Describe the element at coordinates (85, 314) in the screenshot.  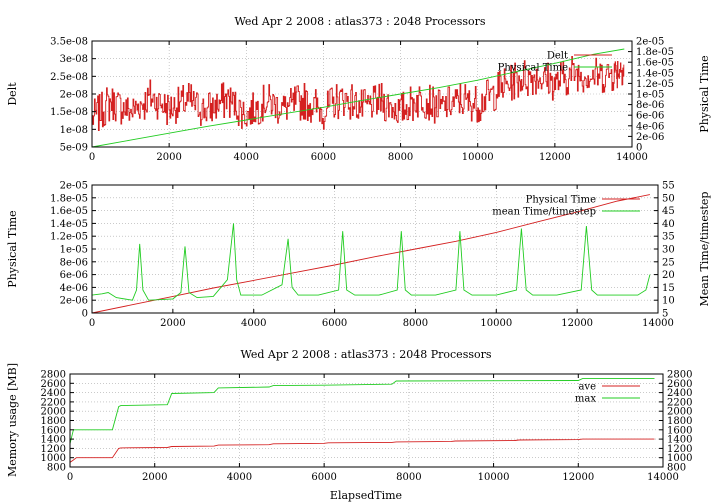
I see `y-tick-label: 0` at that location.